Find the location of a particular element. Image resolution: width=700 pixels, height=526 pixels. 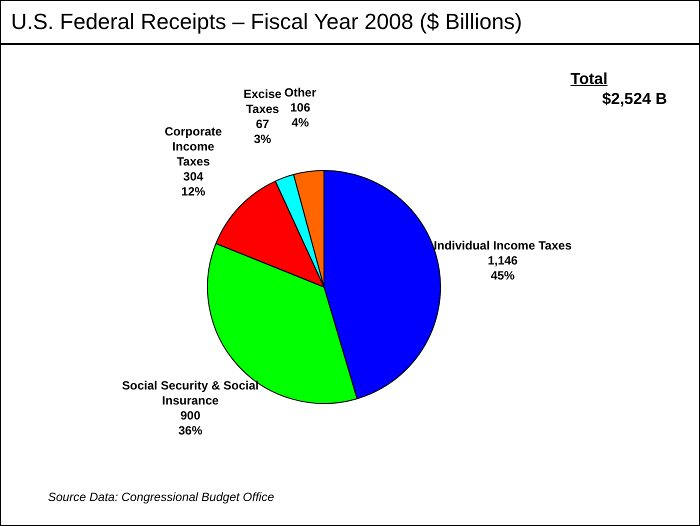

source-note: Source Data: Congressional Budget Office is located at coordinates (161, 497).